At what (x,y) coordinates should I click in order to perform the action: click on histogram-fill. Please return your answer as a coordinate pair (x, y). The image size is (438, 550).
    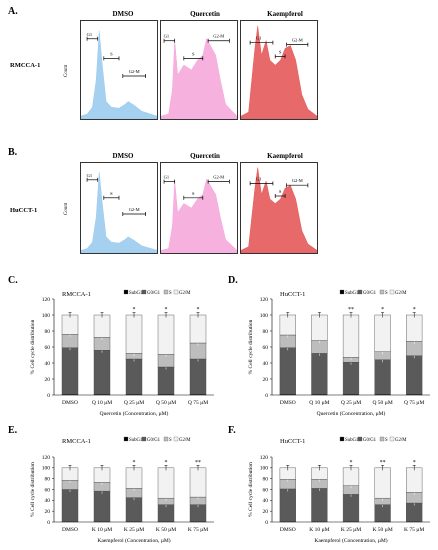
    Looking at the image, I should click on (279, 72).